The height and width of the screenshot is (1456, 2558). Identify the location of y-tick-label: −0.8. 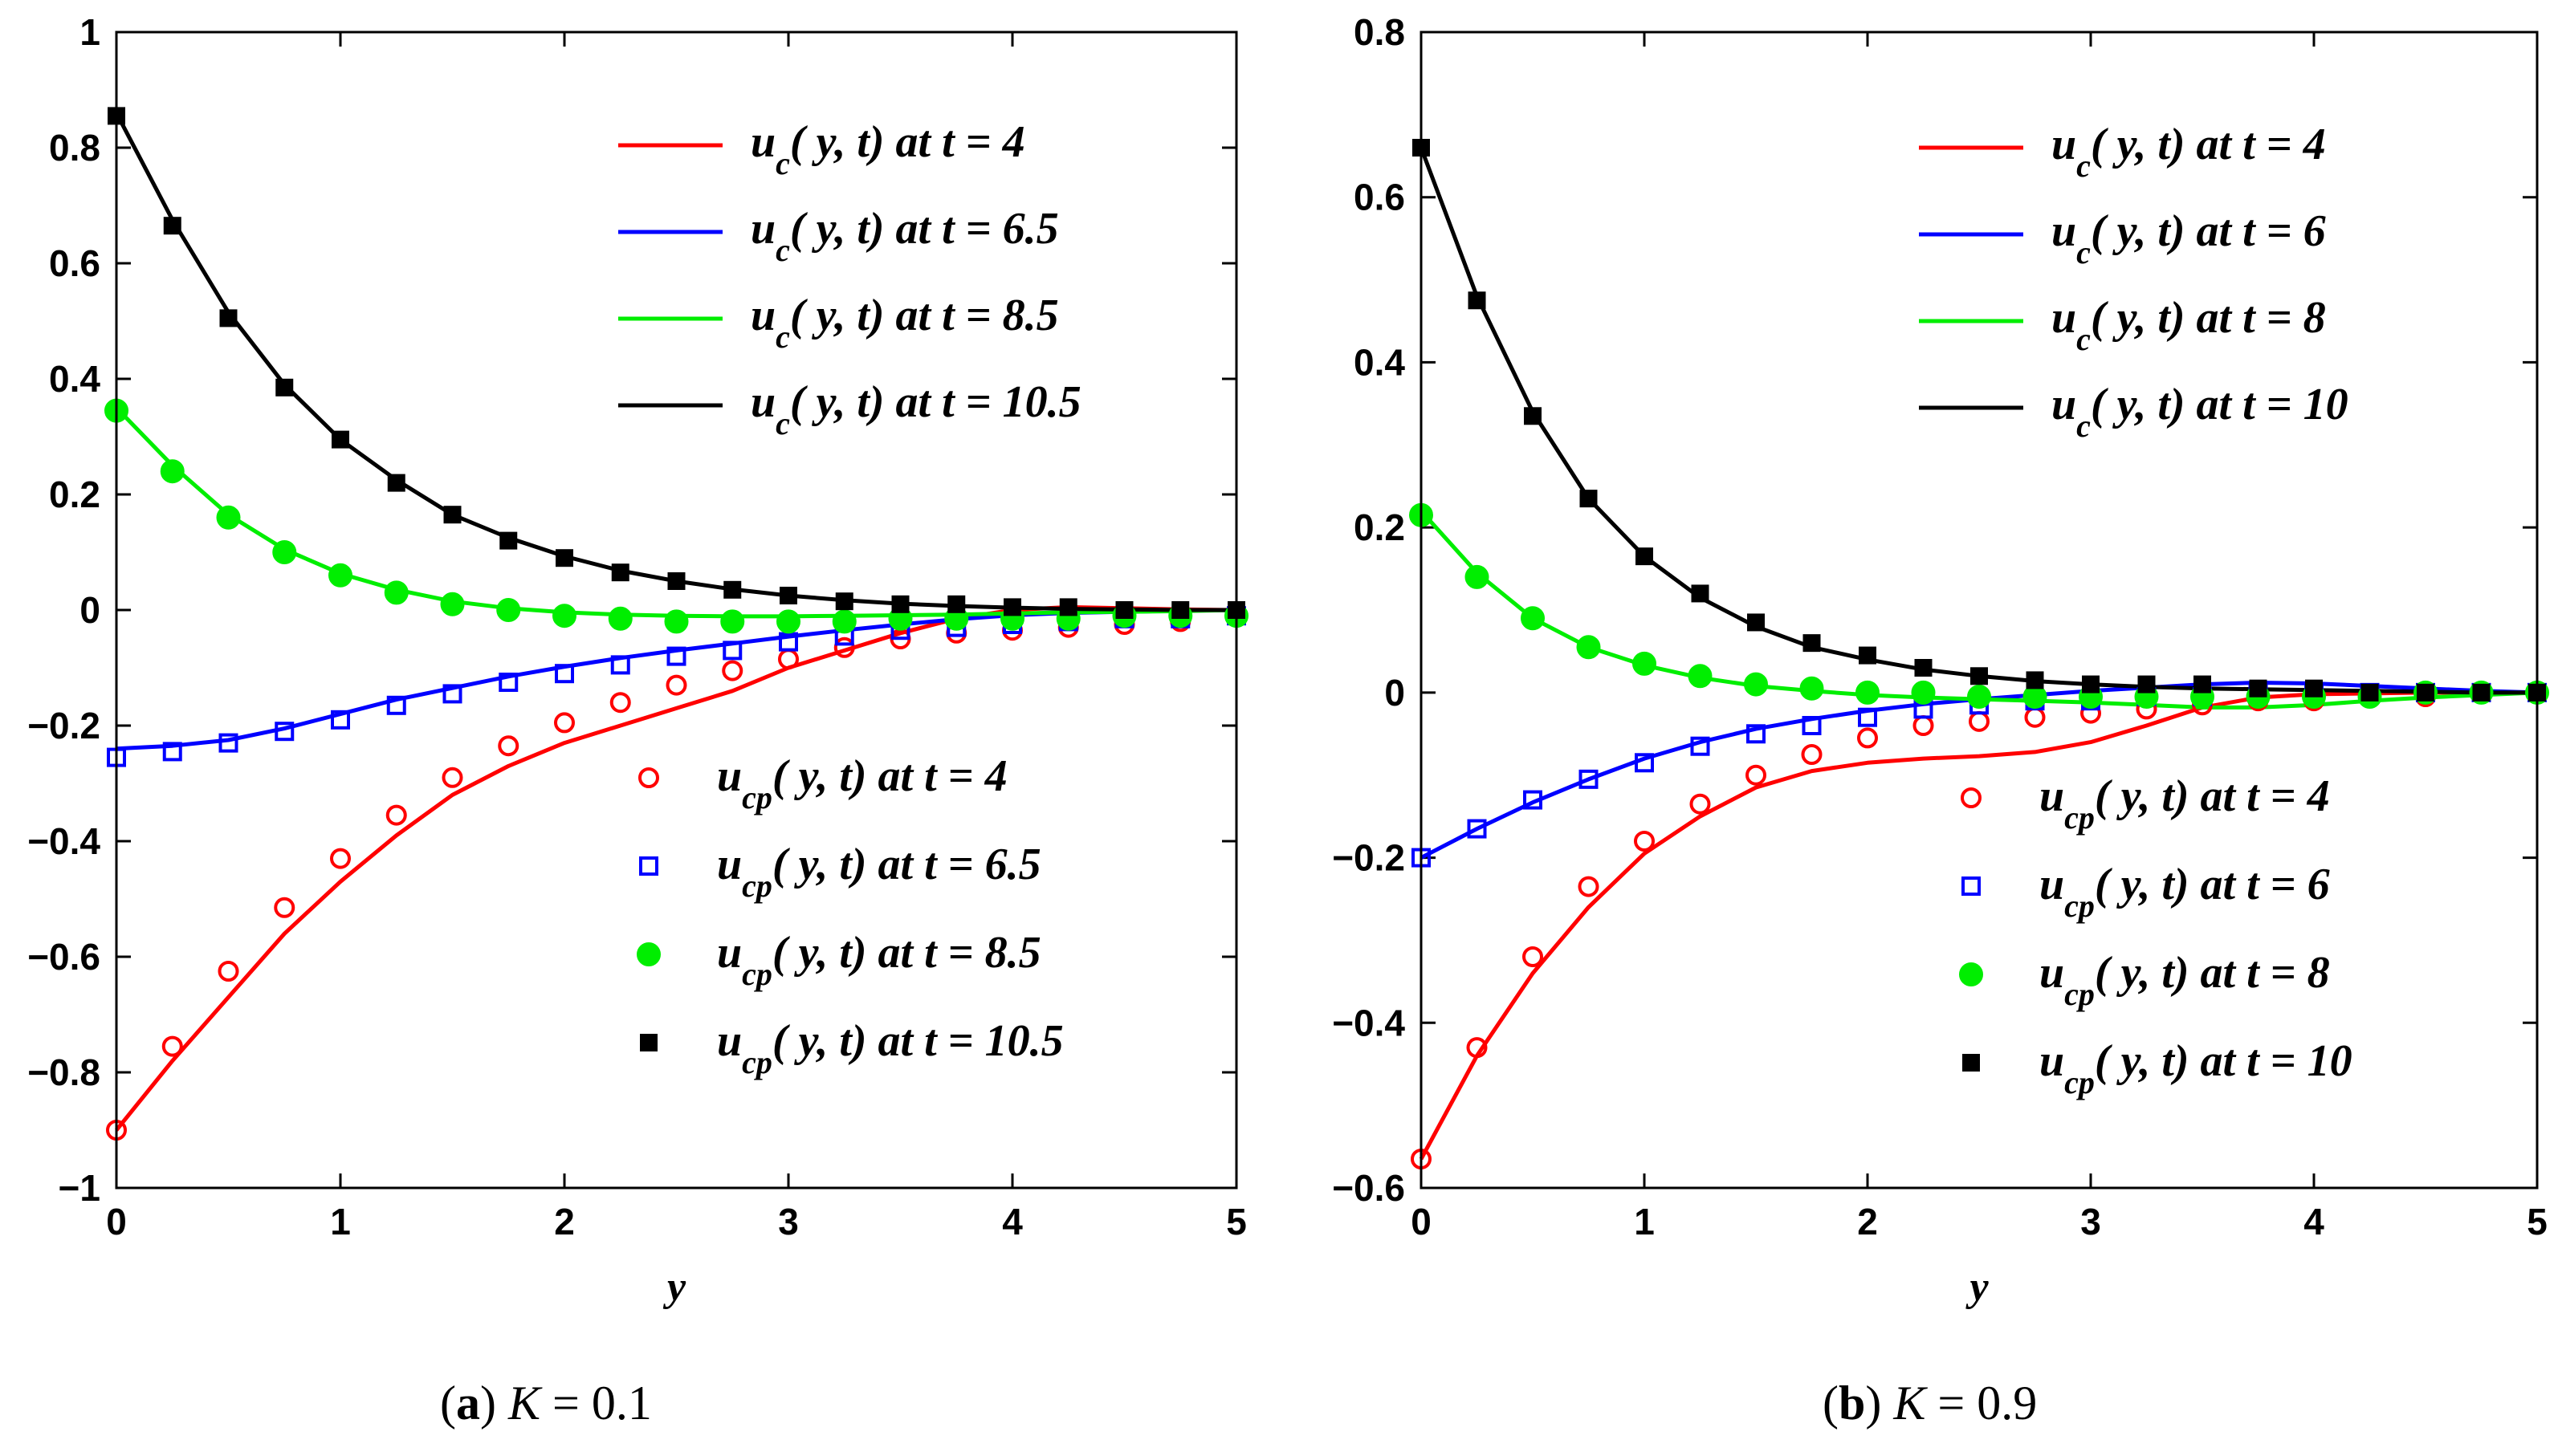
(64, 1072).